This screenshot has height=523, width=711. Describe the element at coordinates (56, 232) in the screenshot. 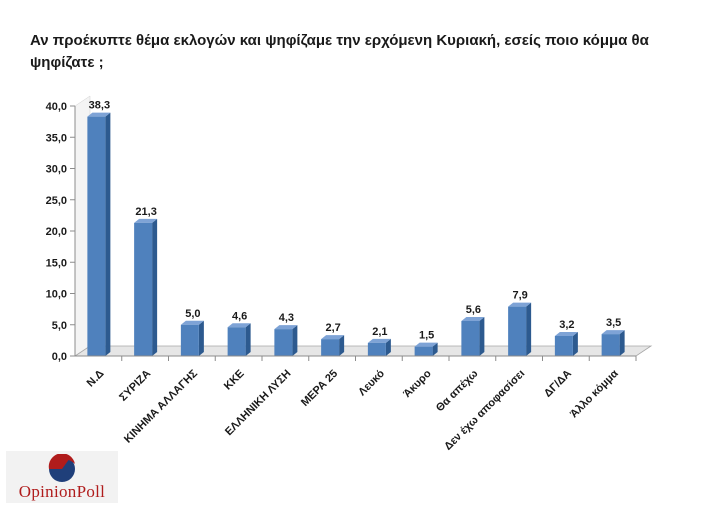

I see `y-tick-label: 20,0` at that location.